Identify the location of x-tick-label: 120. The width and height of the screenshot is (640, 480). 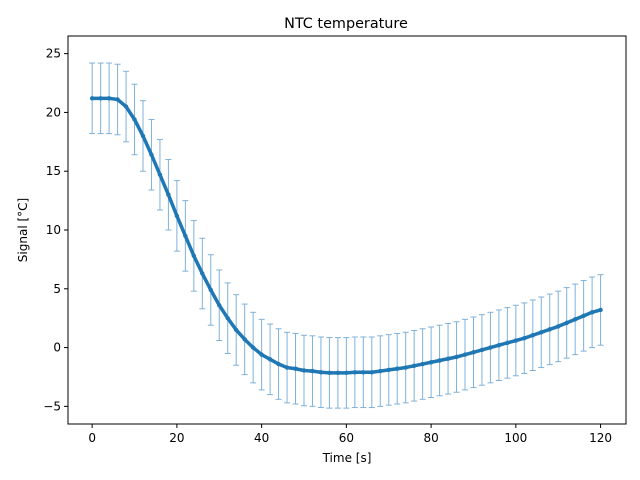
(600, 438).